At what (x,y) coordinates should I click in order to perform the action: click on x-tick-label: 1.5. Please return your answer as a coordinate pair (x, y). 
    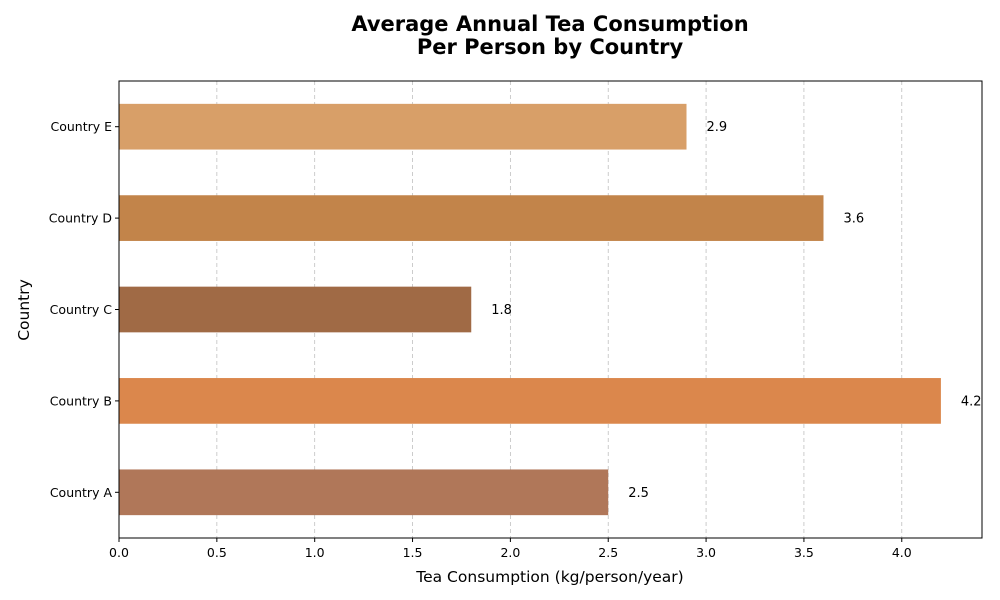
    Looking at the image, I should click on (413, 552).